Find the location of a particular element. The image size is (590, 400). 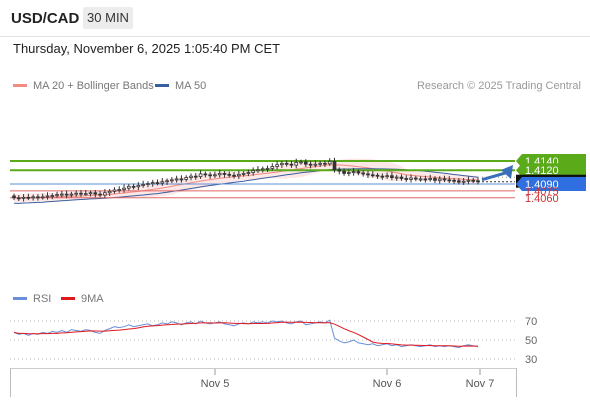

instrument-title: USD/CAD is located at coordinates (45, 18).